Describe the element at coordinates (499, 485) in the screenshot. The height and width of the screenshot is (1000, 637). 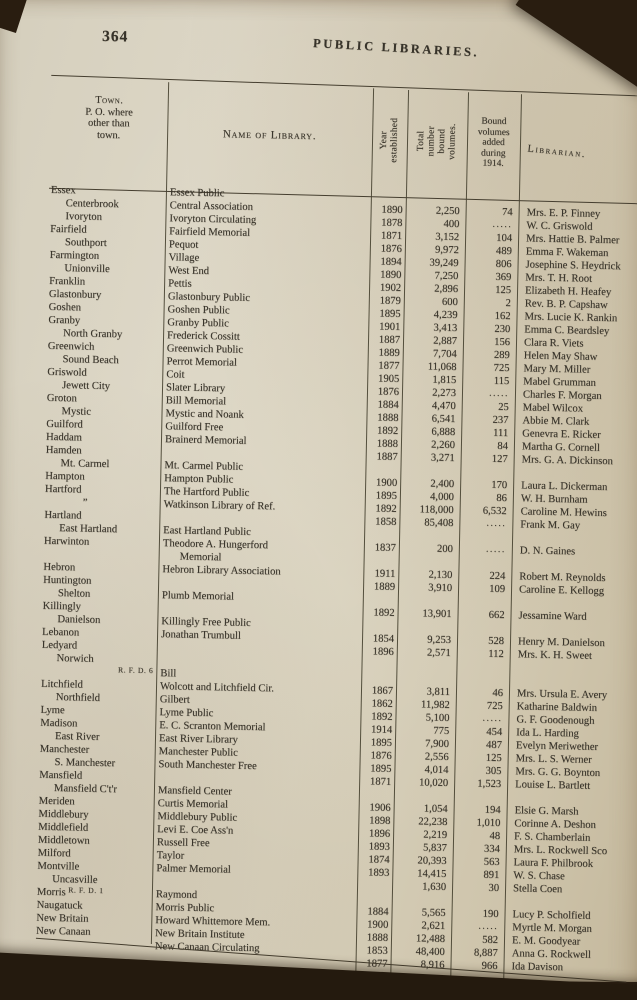
I see `added-cell: 170` at that location.